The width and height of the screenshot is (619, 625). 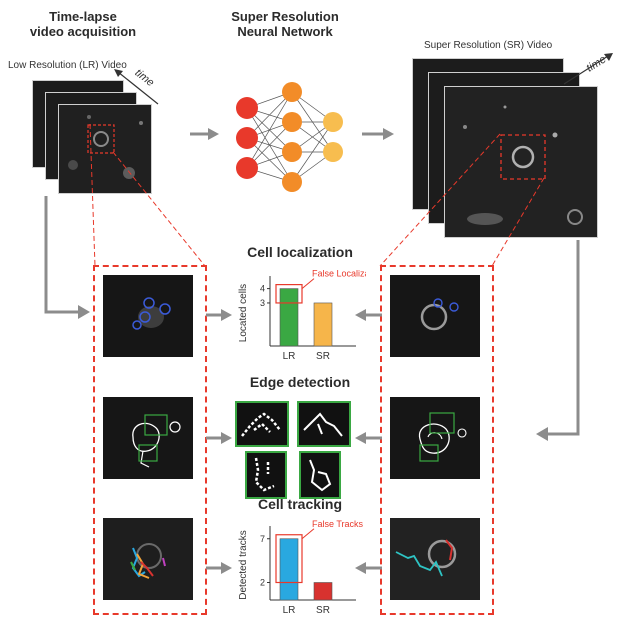 I want to click on neural-network-diagram, so click(x=289, y=137).